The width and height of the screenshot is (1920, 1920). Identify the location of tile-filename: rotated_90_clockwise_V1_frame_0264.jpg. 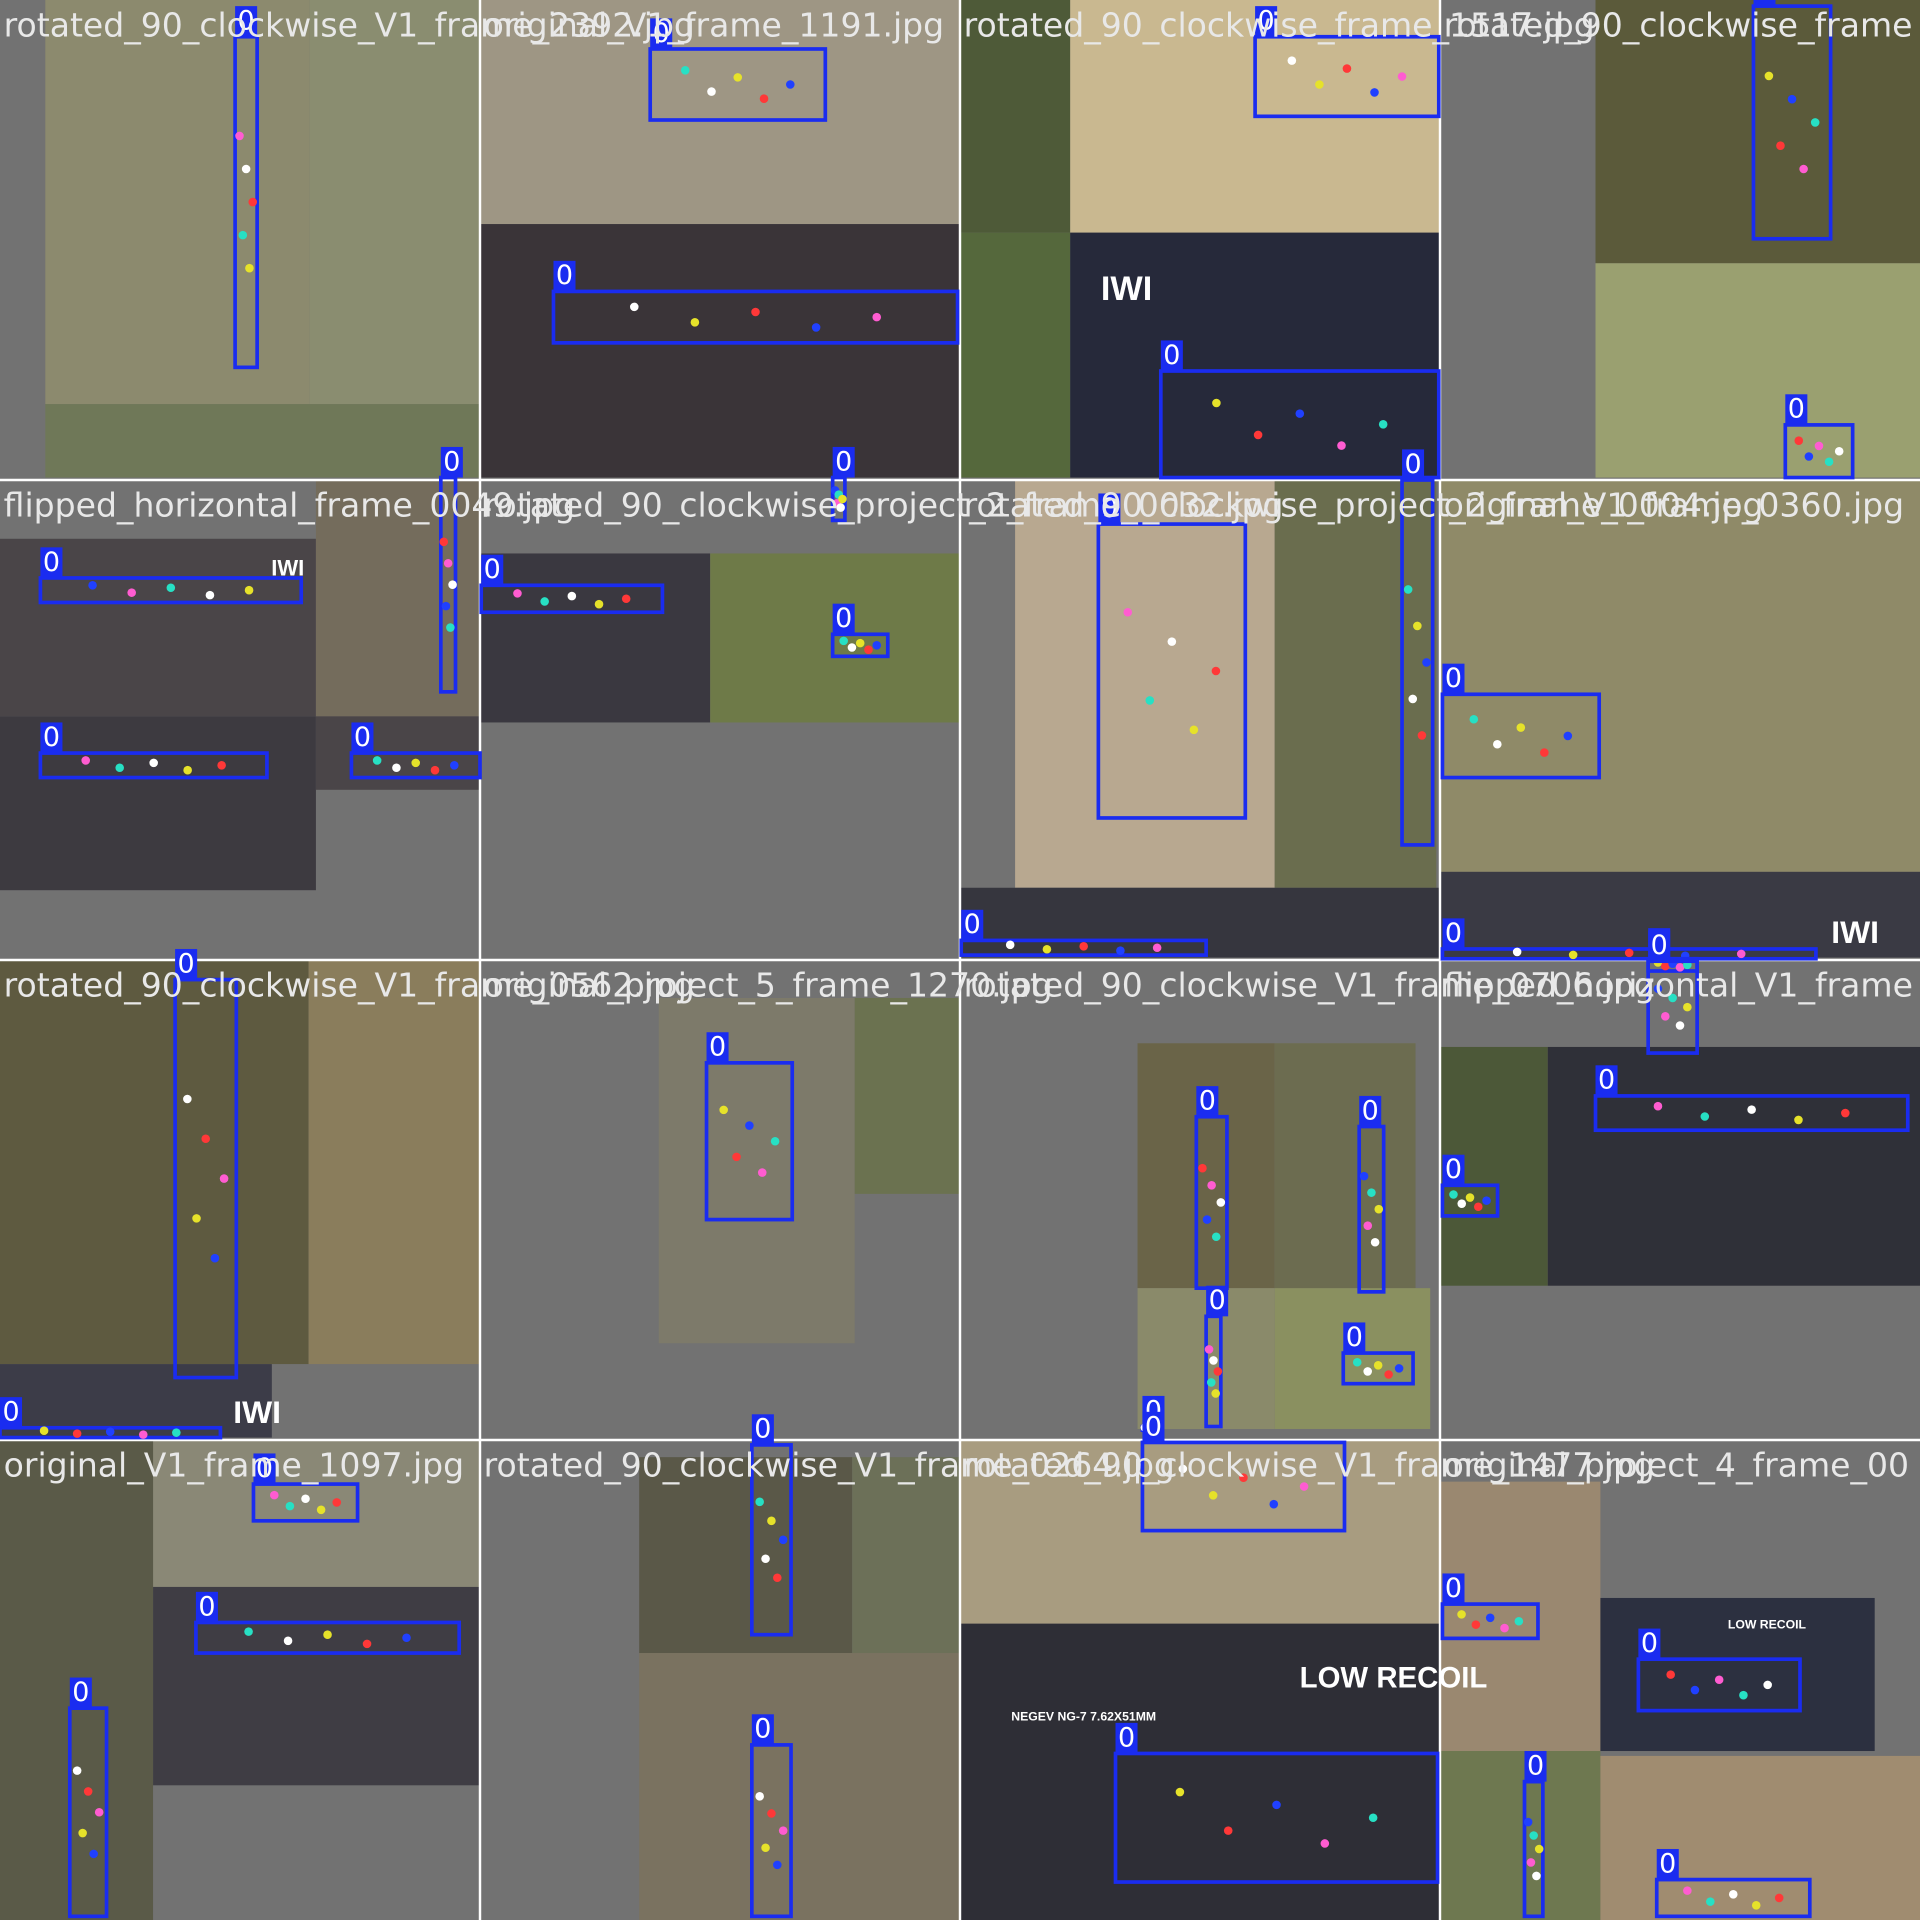
(829, 1464).